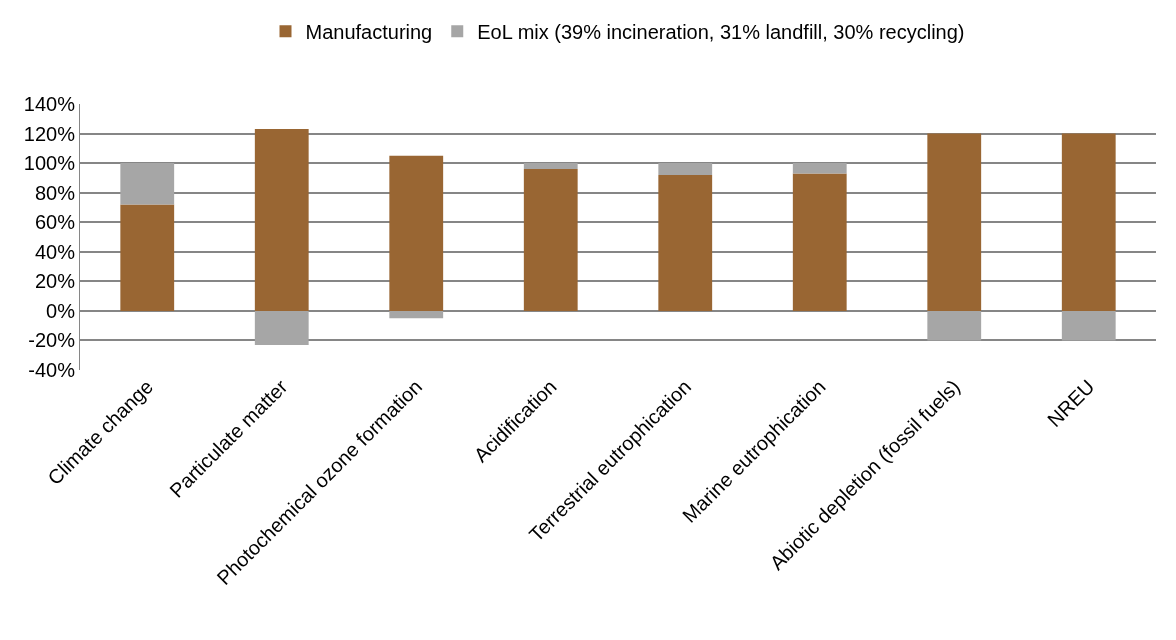 The image size is (1176, 640). What do you see at coordinates (52, 340) in the screenshot?
I see `y-tick-label: -20%` at bounding box center [52, 340].